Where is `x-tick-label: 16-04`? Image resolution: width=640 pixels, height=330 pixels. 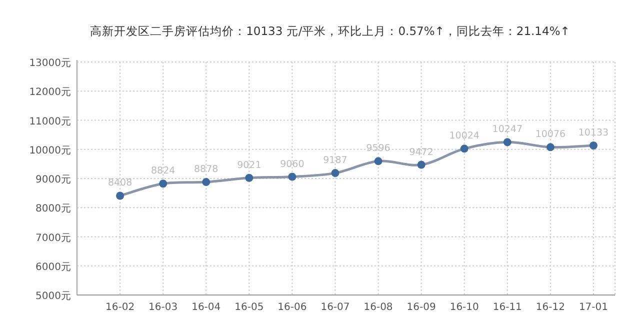 x-tick-label: 16-04 is located at coordinates (206, 307).